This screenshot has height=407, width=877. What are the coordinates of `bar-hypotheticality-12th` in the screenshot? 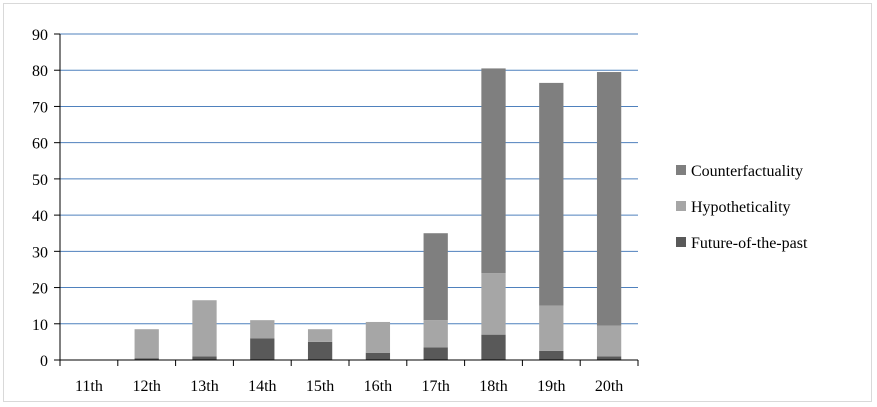 It's located at (146, 344).